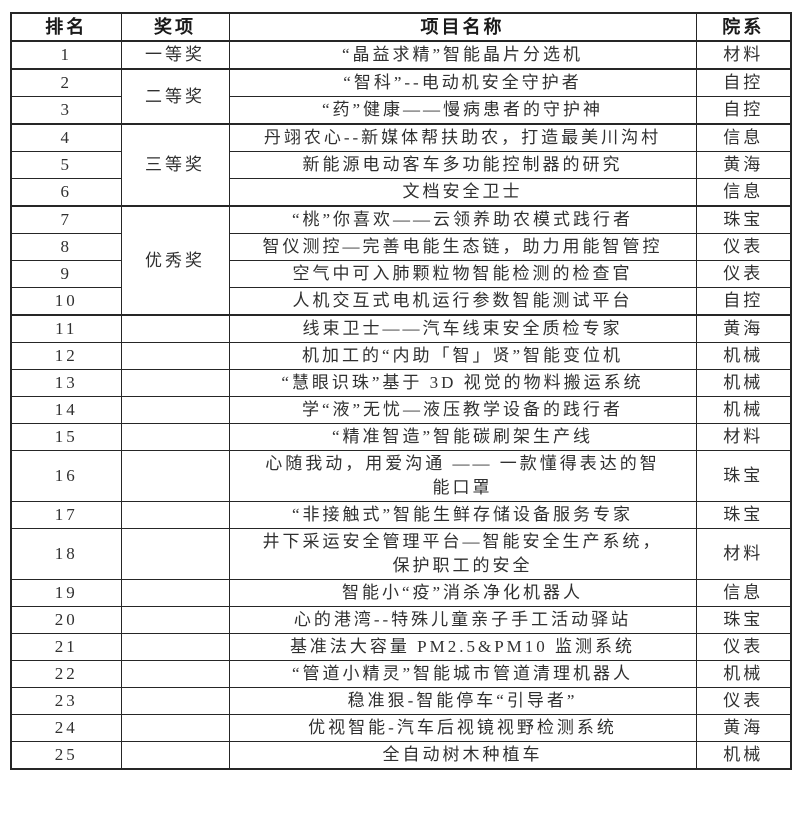 This screenshot has height=818, width=800. What do you see at coordinates (462, 410) in the screenshot?
I see `project-cell: 学“液”无忧—液压教学设备的践行者` at bounding box center [462, 410].